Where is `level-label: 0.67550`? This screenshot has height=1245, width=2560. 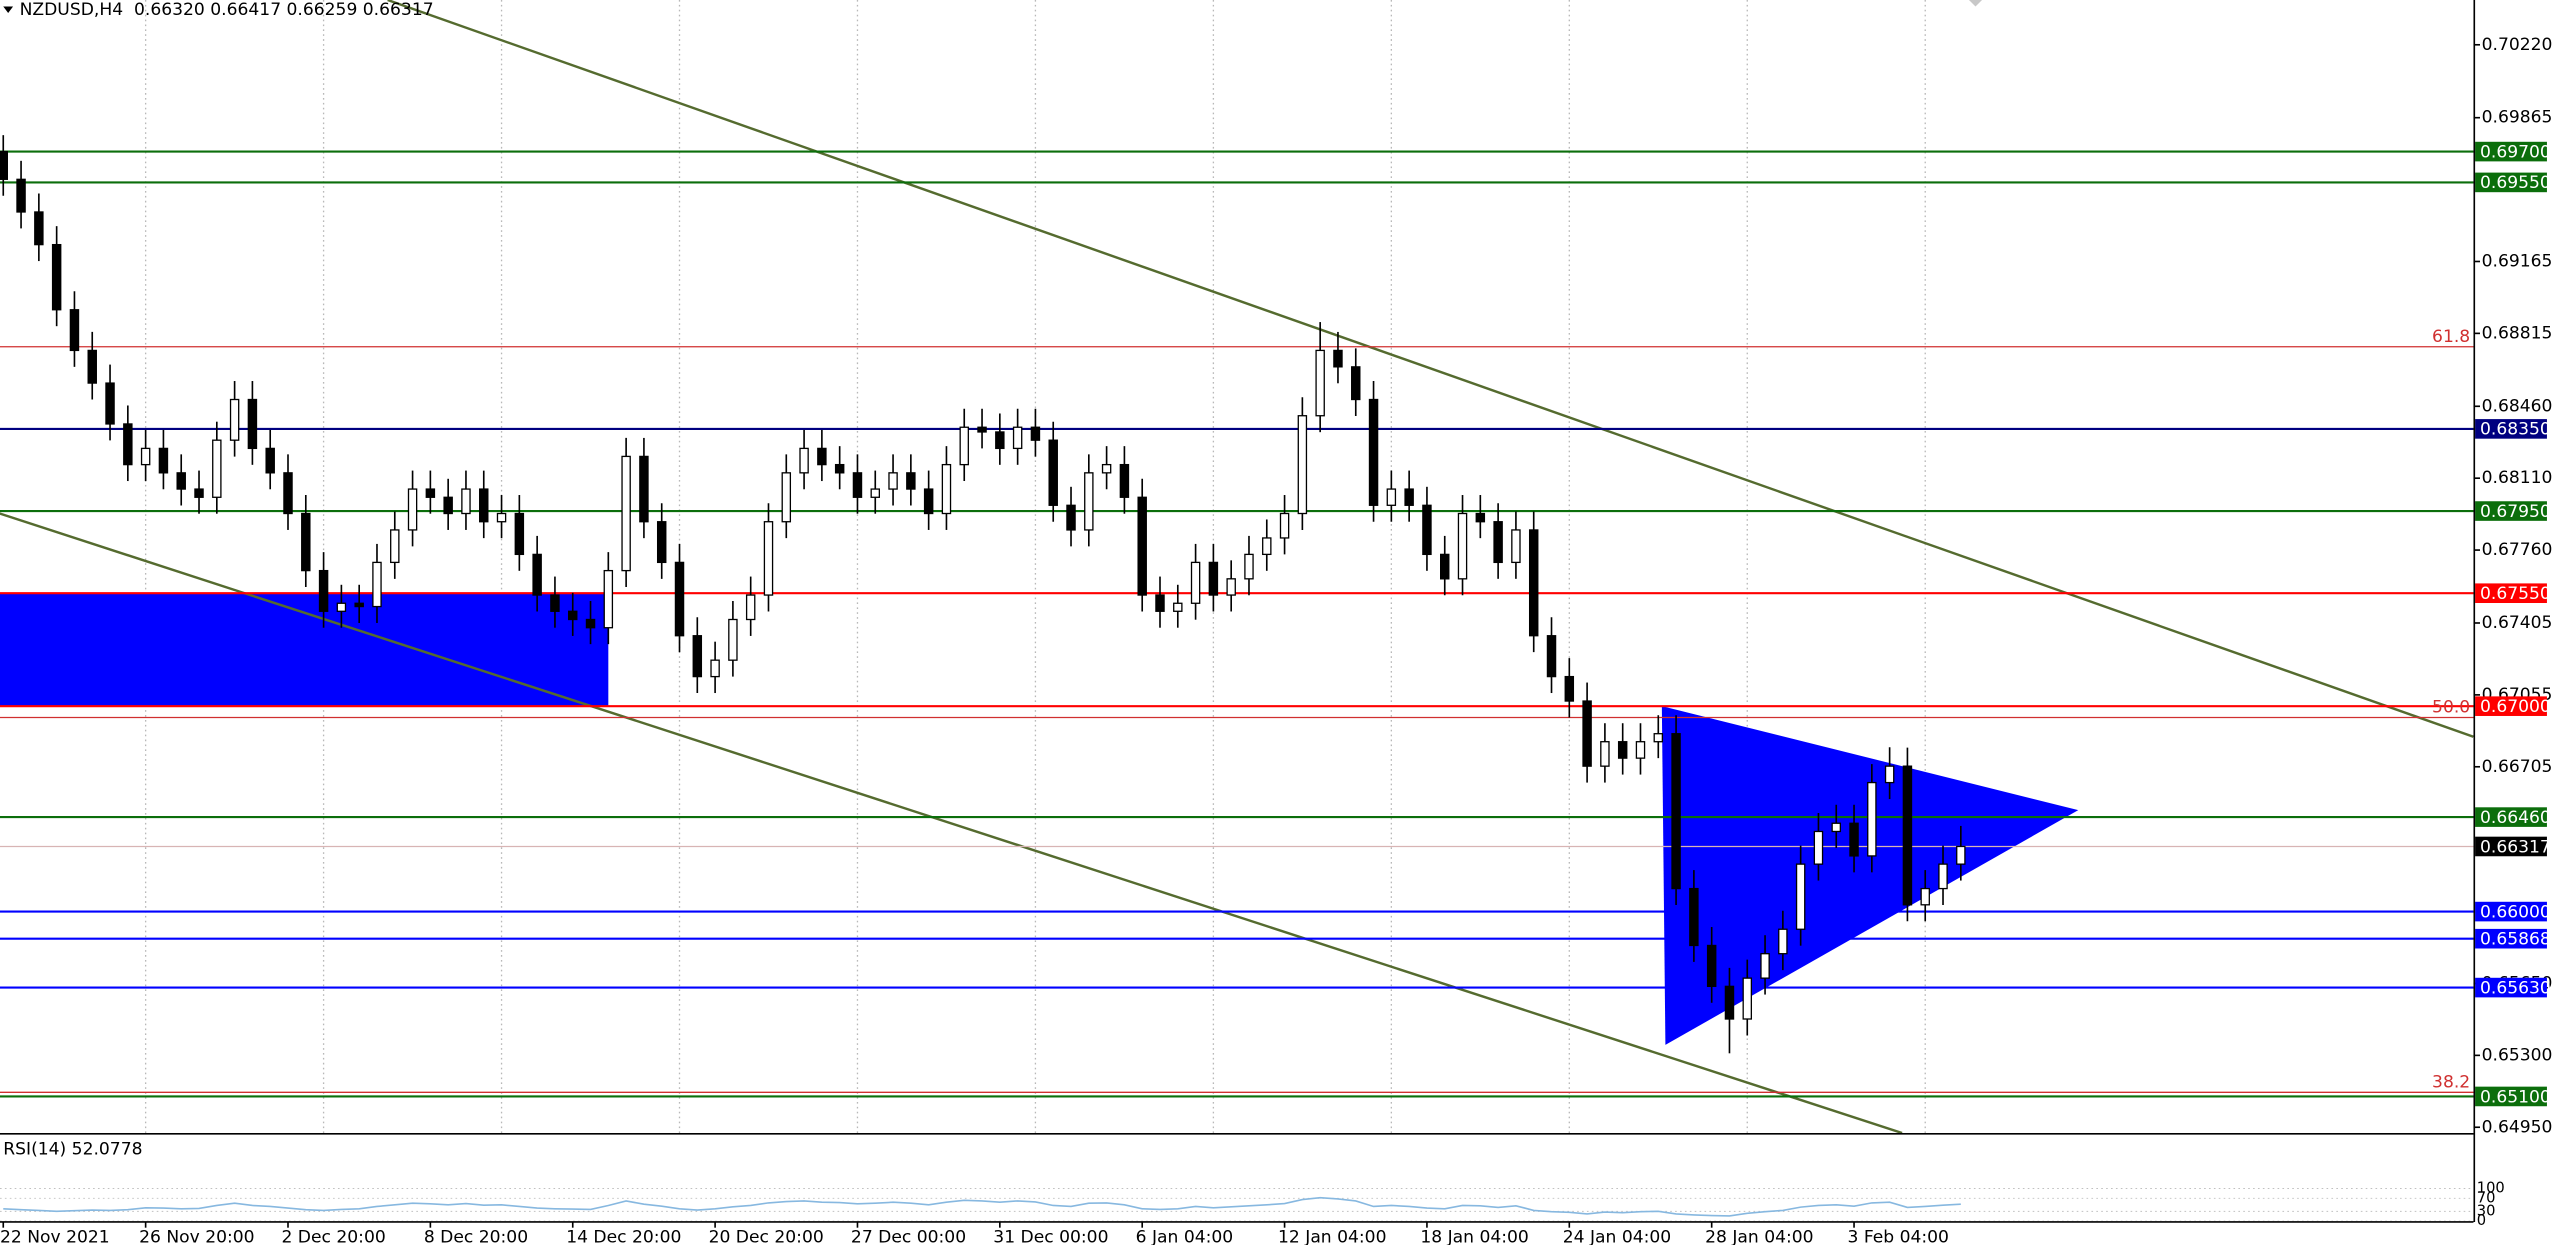
level-label: 0.67550 is located at coordinates (2515, 594).